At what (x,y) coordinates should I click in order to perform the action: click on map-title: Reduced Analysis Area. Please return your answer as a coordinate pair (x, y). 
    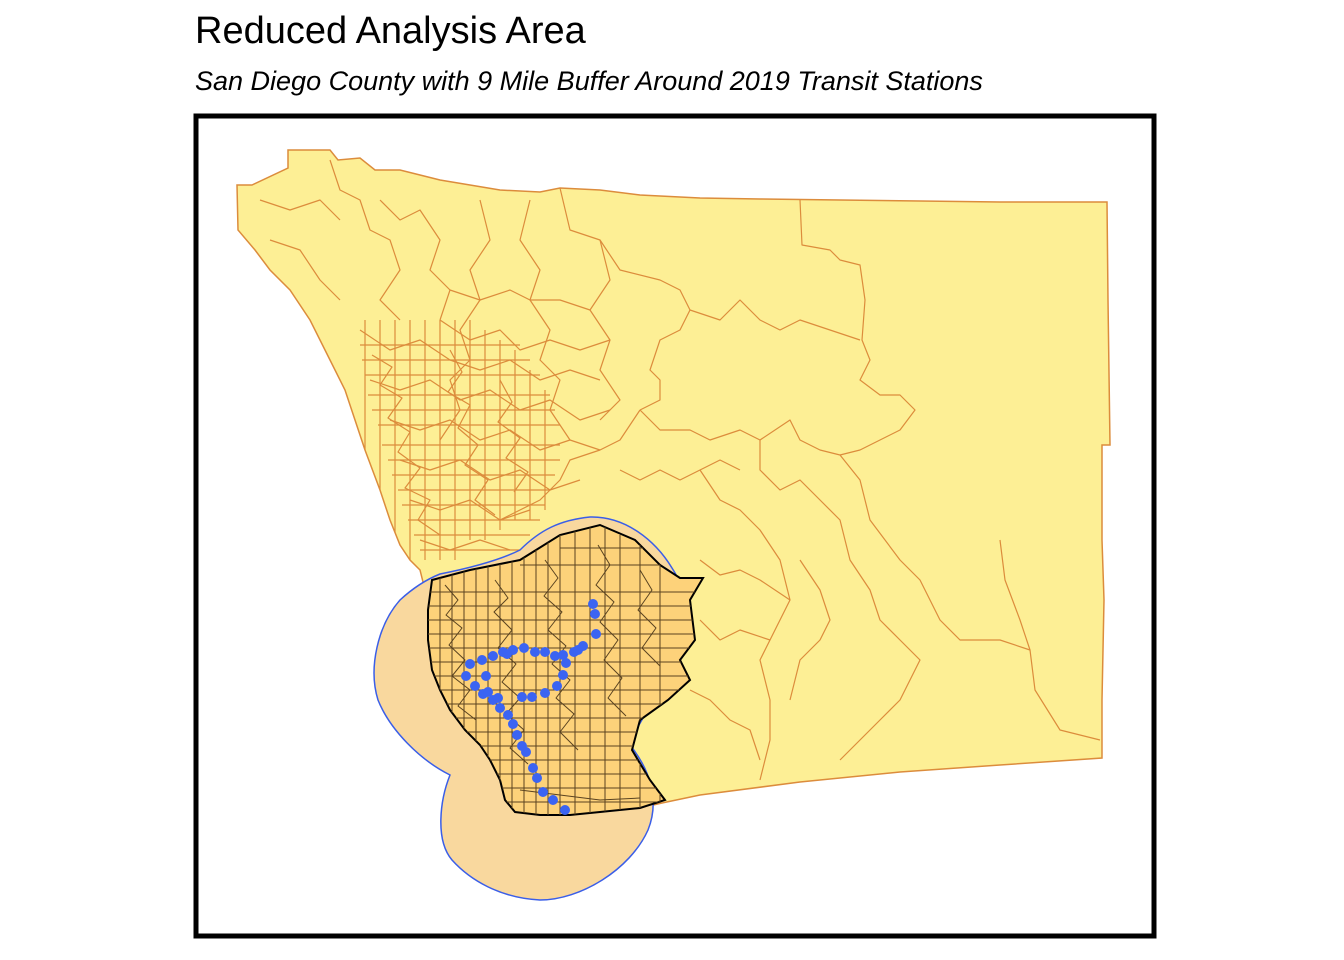
    Looking at the image, I should click on (390, 31).